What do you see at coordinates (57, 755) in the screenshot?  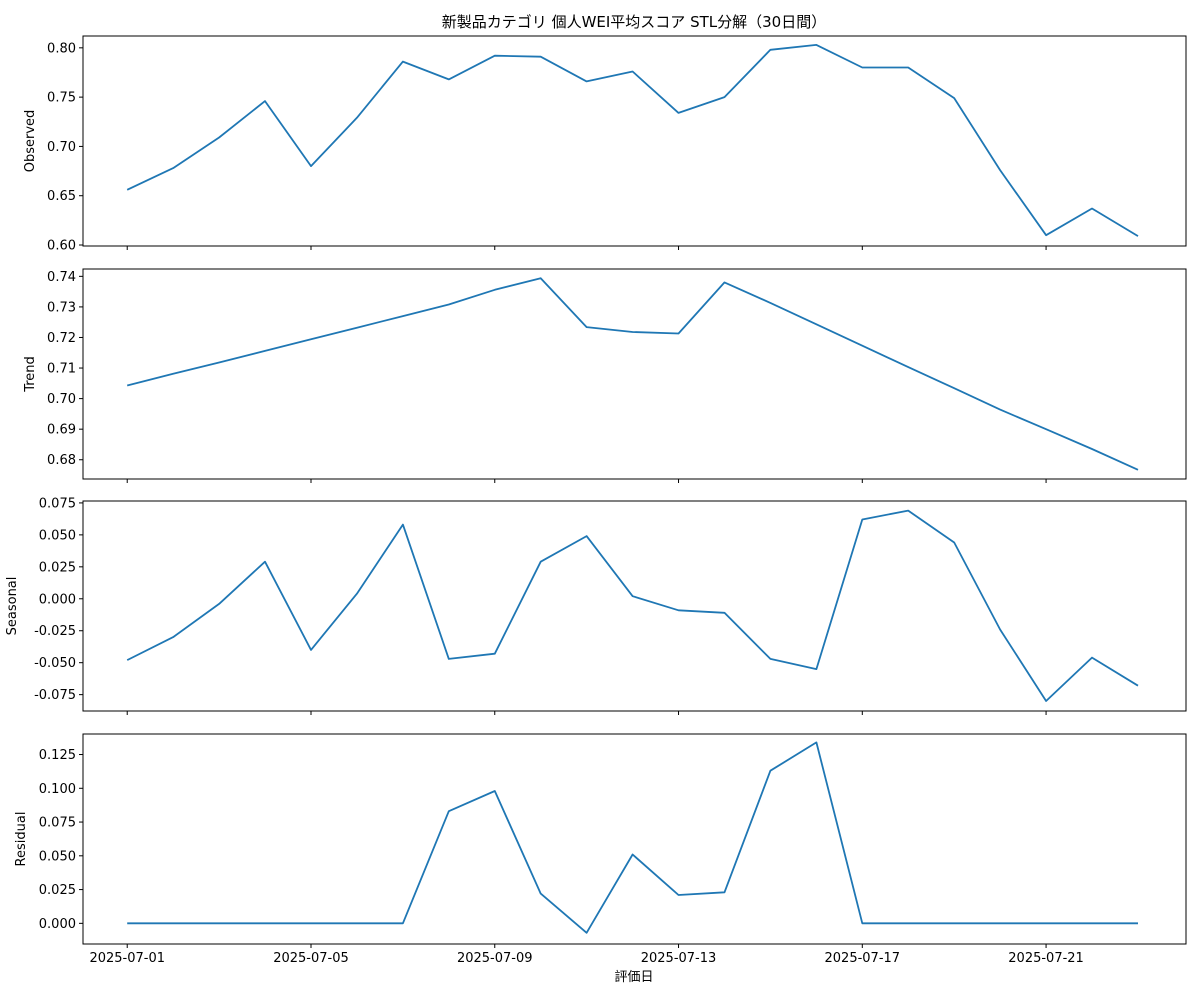 I see `y-tick-label: 0.125` at bounding box center [57, 755].